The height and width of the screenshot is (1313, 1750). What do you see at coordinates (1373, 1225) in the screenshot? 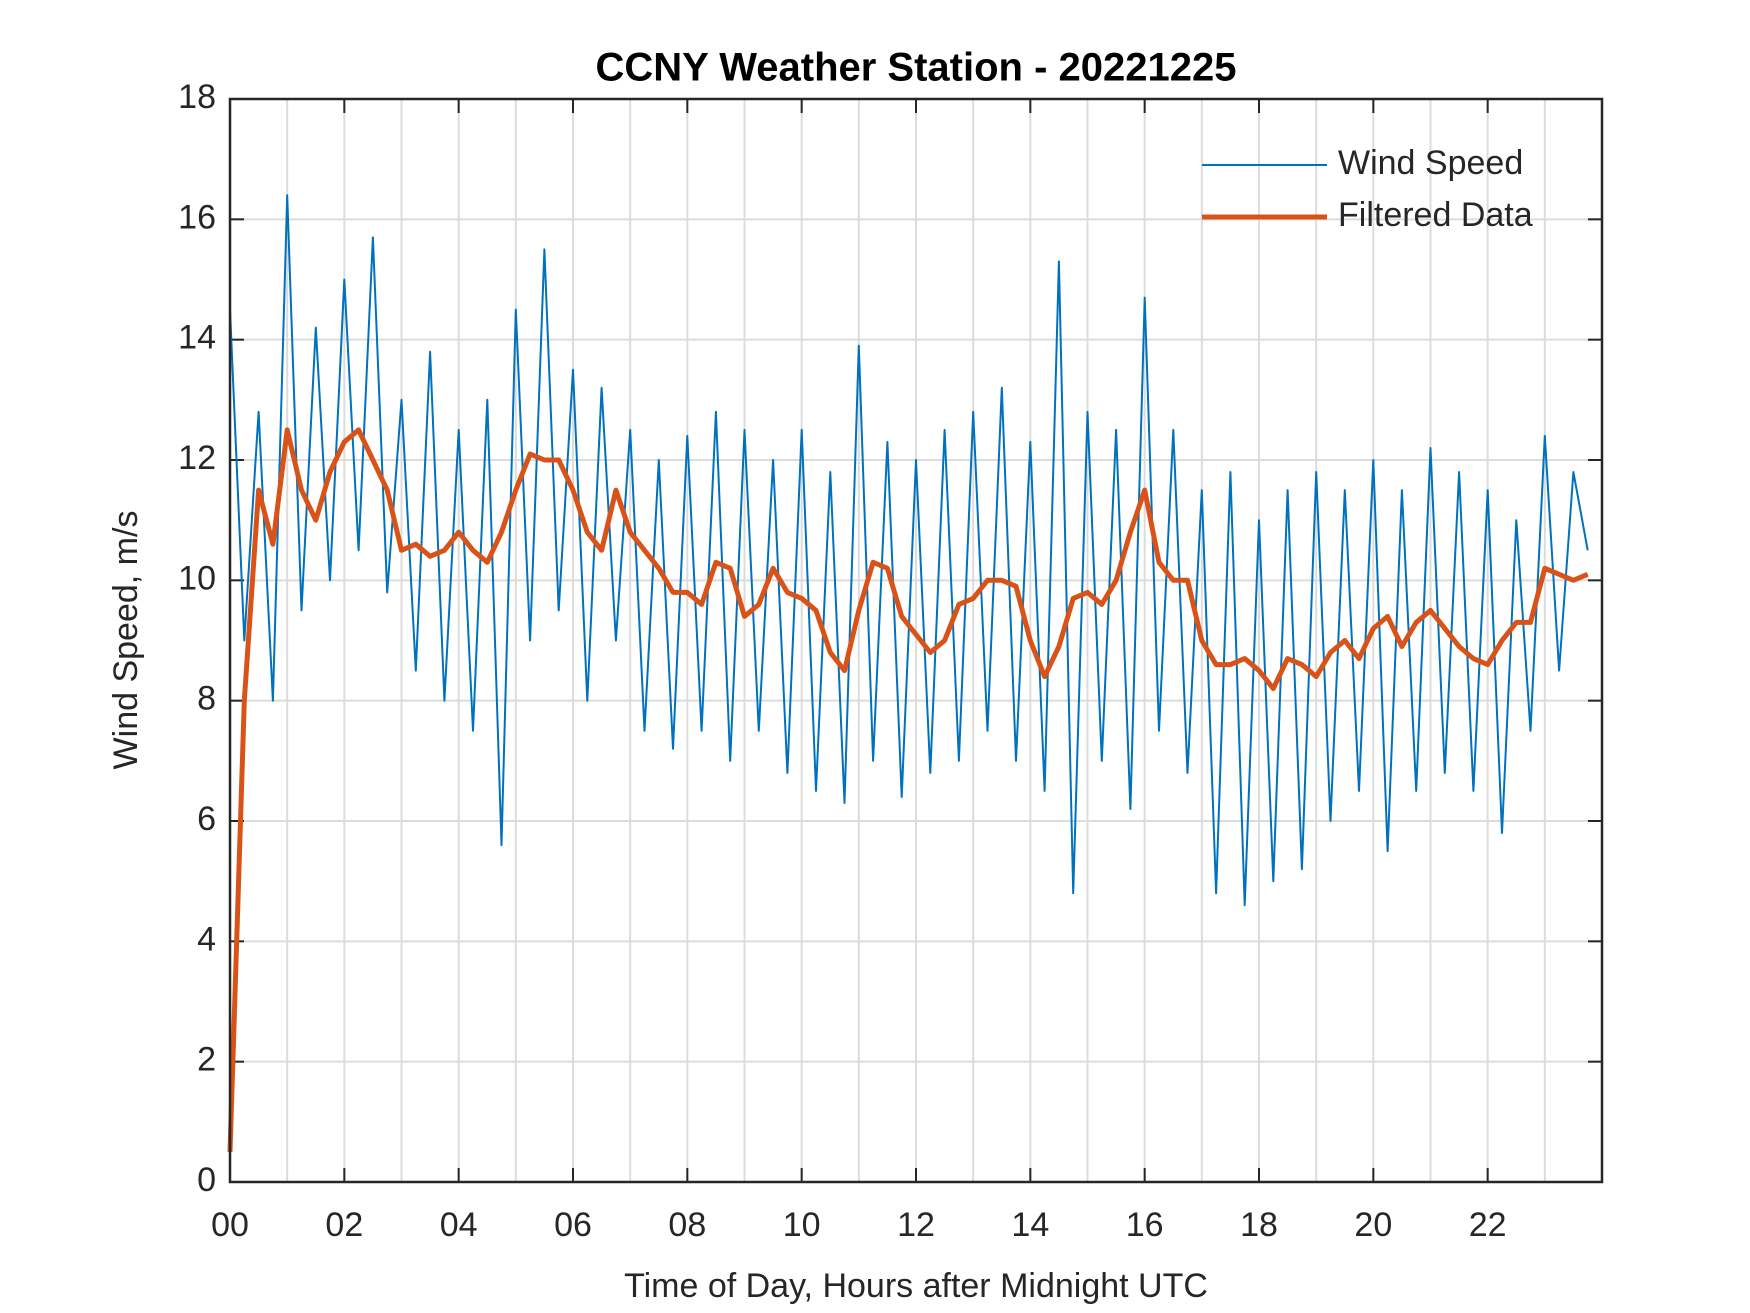
I see `x-tick-label: 20` at bounding box center [1373, 1225].